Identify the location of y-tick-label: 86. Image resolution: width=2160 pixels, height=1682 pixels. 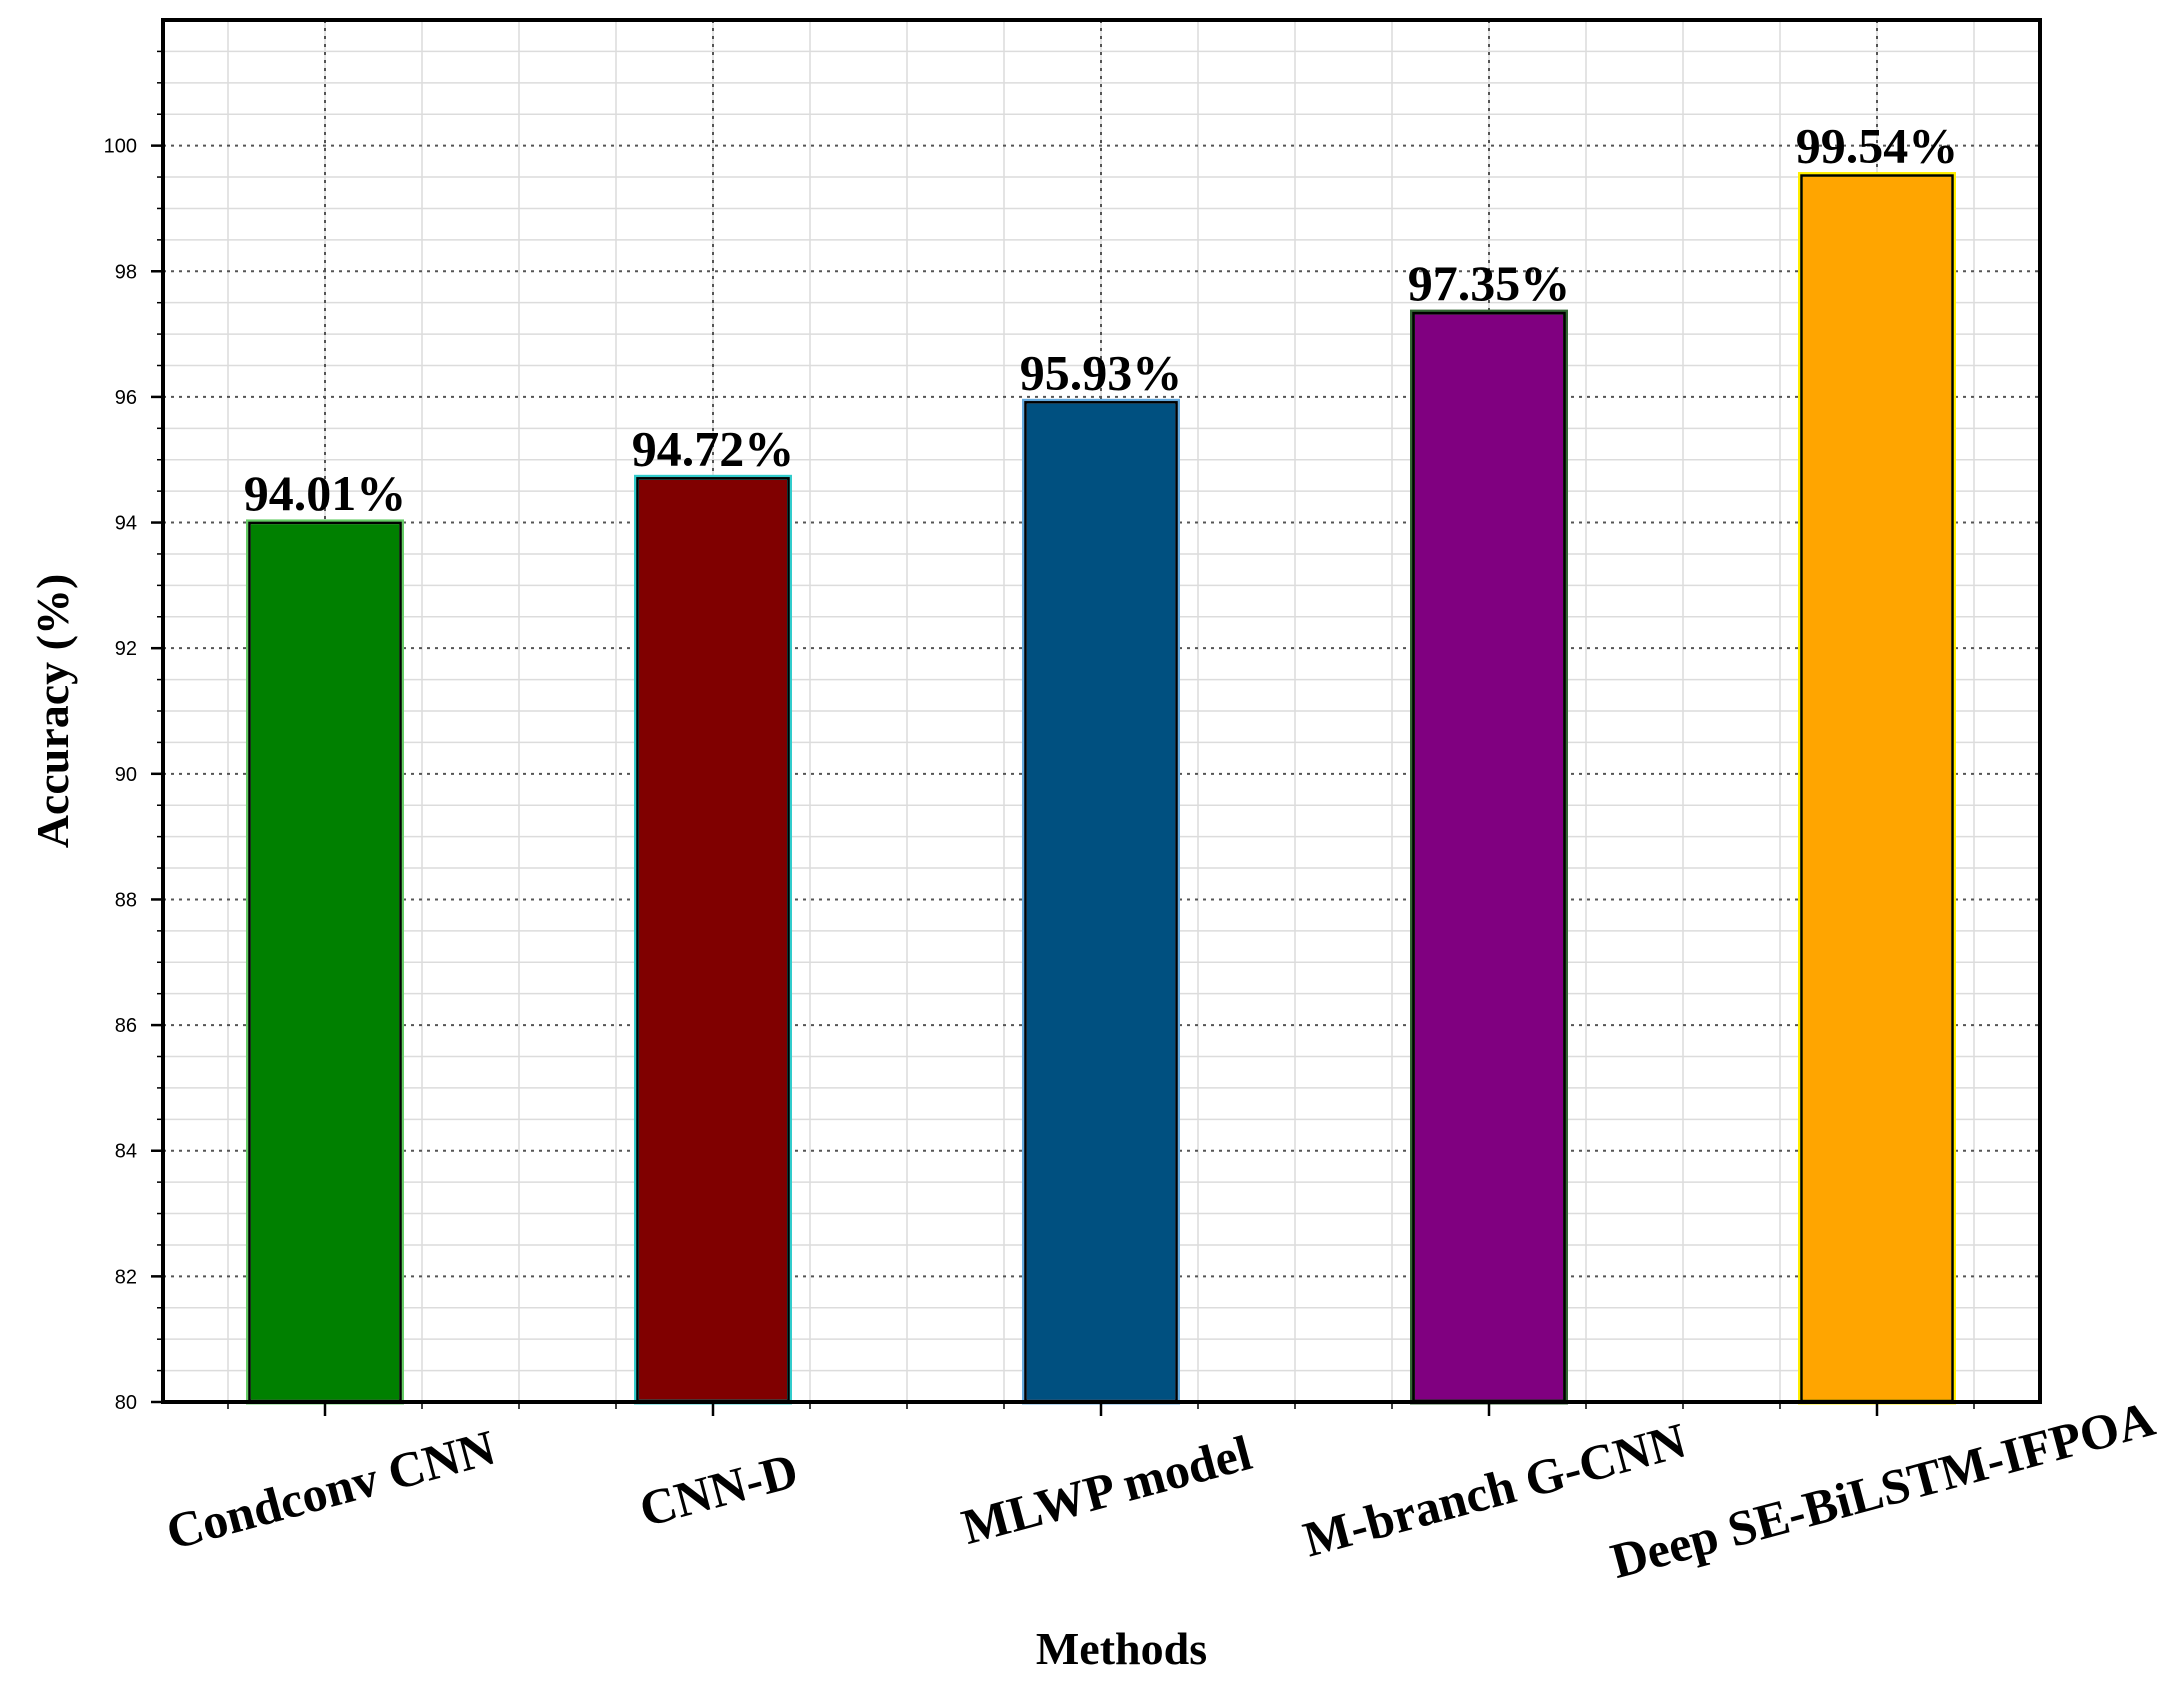
(126, 1026).